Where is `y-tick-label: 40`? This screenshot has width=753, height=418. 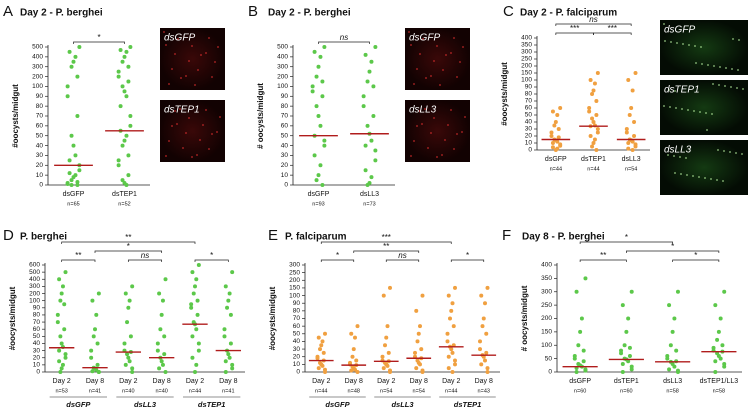
y-tick-label: 40 is located at coordinates (40, 145).